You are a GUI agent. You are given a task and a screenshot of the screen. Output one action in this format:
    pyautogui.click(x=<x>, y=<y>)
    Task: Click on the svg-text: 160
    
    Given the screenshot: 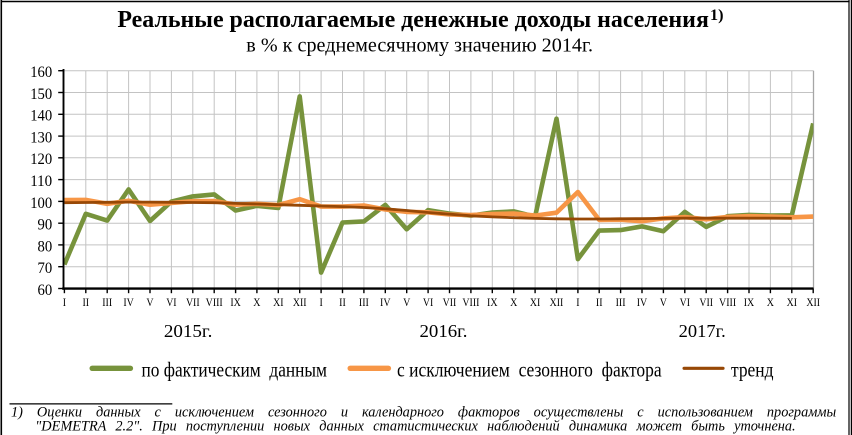 What is the action you would take?
    pyautogui.click(x=41, y=72)
    